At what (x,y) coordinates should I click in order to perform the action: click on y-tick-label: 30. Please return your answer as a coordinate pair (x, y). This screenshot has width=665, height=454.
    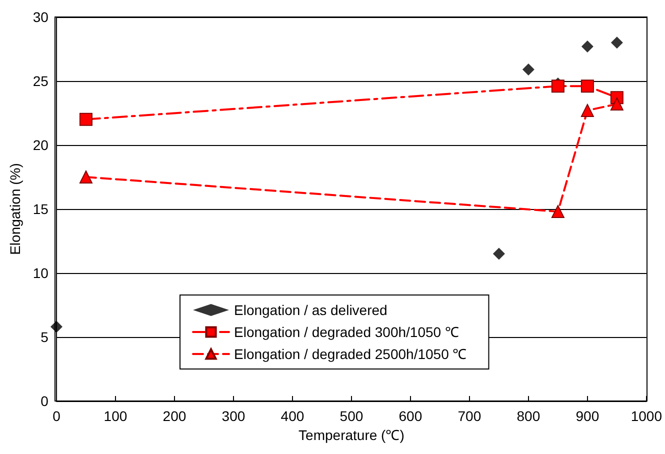
    Looking at the image, I should click on (40, 17).